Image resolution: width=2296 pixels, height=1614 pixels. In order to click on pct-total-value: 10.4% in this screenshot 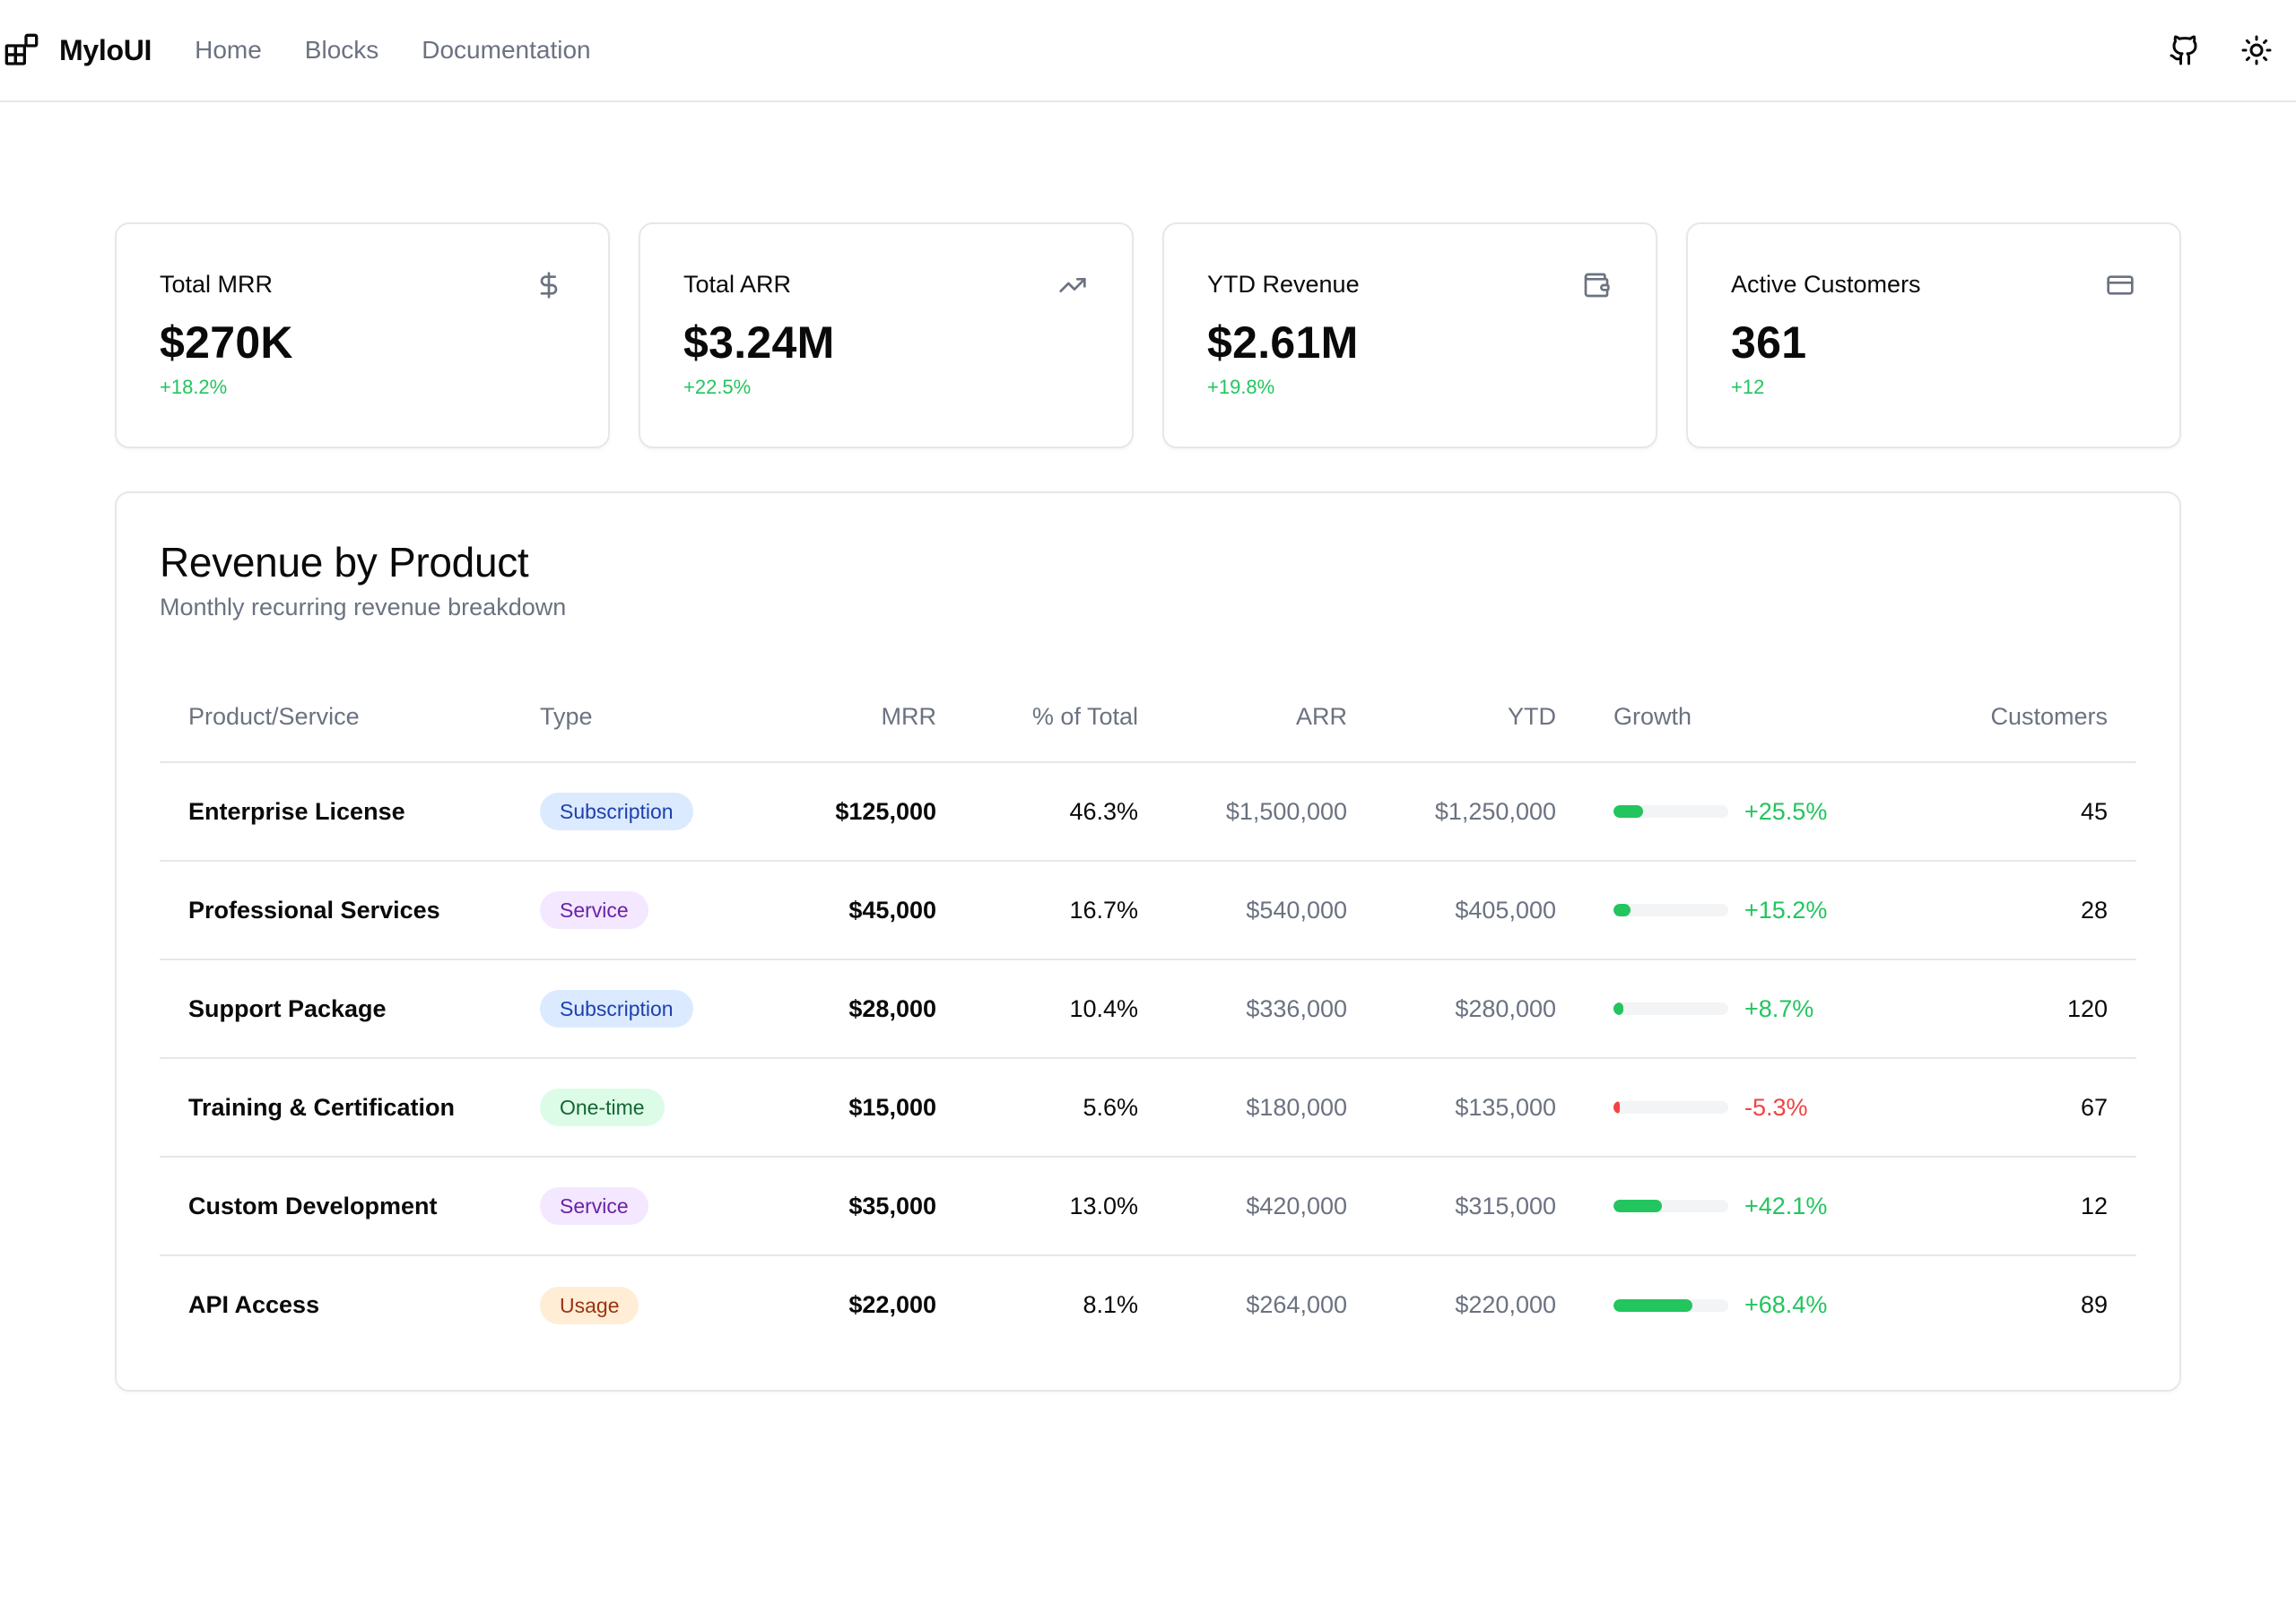, I will do `click(1037, 1009)`.